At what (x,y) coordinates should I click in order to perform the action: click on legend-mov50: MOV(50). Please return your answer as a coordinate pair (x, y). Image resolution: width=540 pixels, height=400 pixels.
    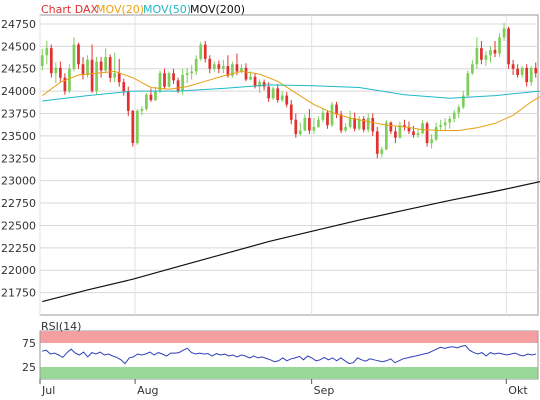
    Looking at the image, I should click on (167, 9).